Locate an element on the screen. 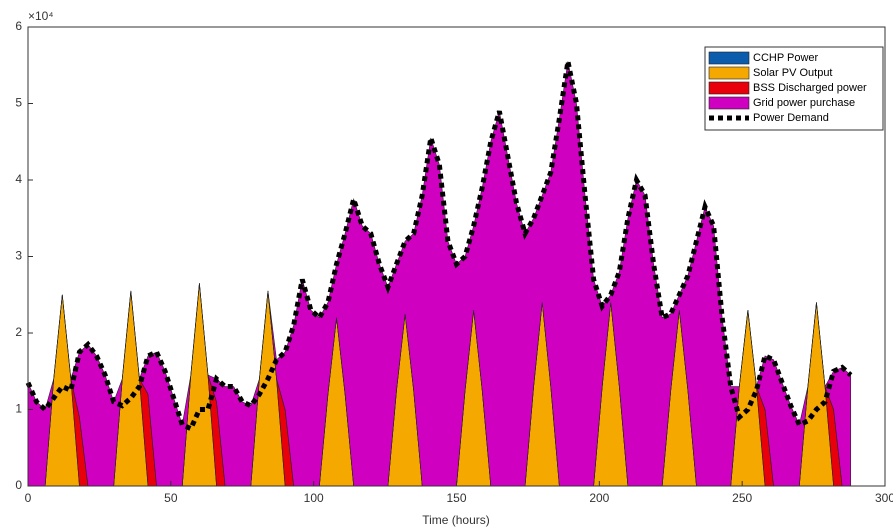  legend-label: Power Demand is located at coordinates (791, 118).